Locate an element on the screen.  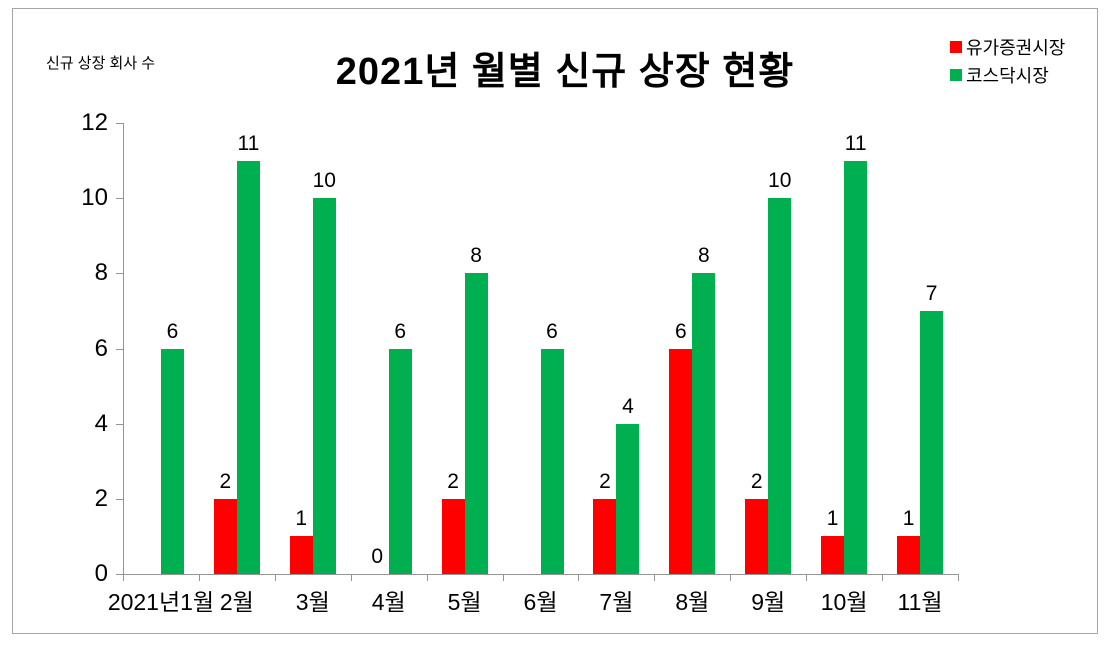
y-tick-label: 4 is located at coordinates (101, 423).